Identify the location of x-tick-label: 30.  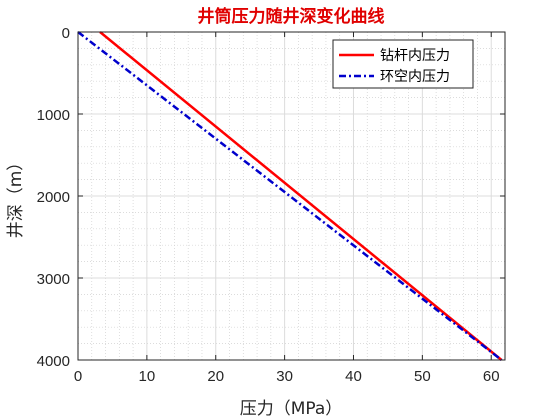
(284, 376).